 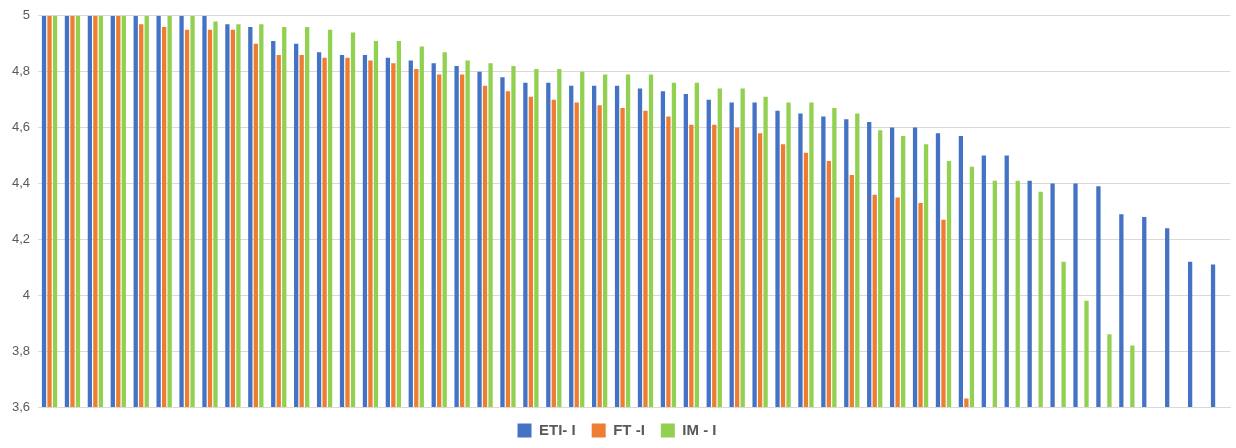 I want to click on y-tick-label: 3,8, so click(x=21, y=350).